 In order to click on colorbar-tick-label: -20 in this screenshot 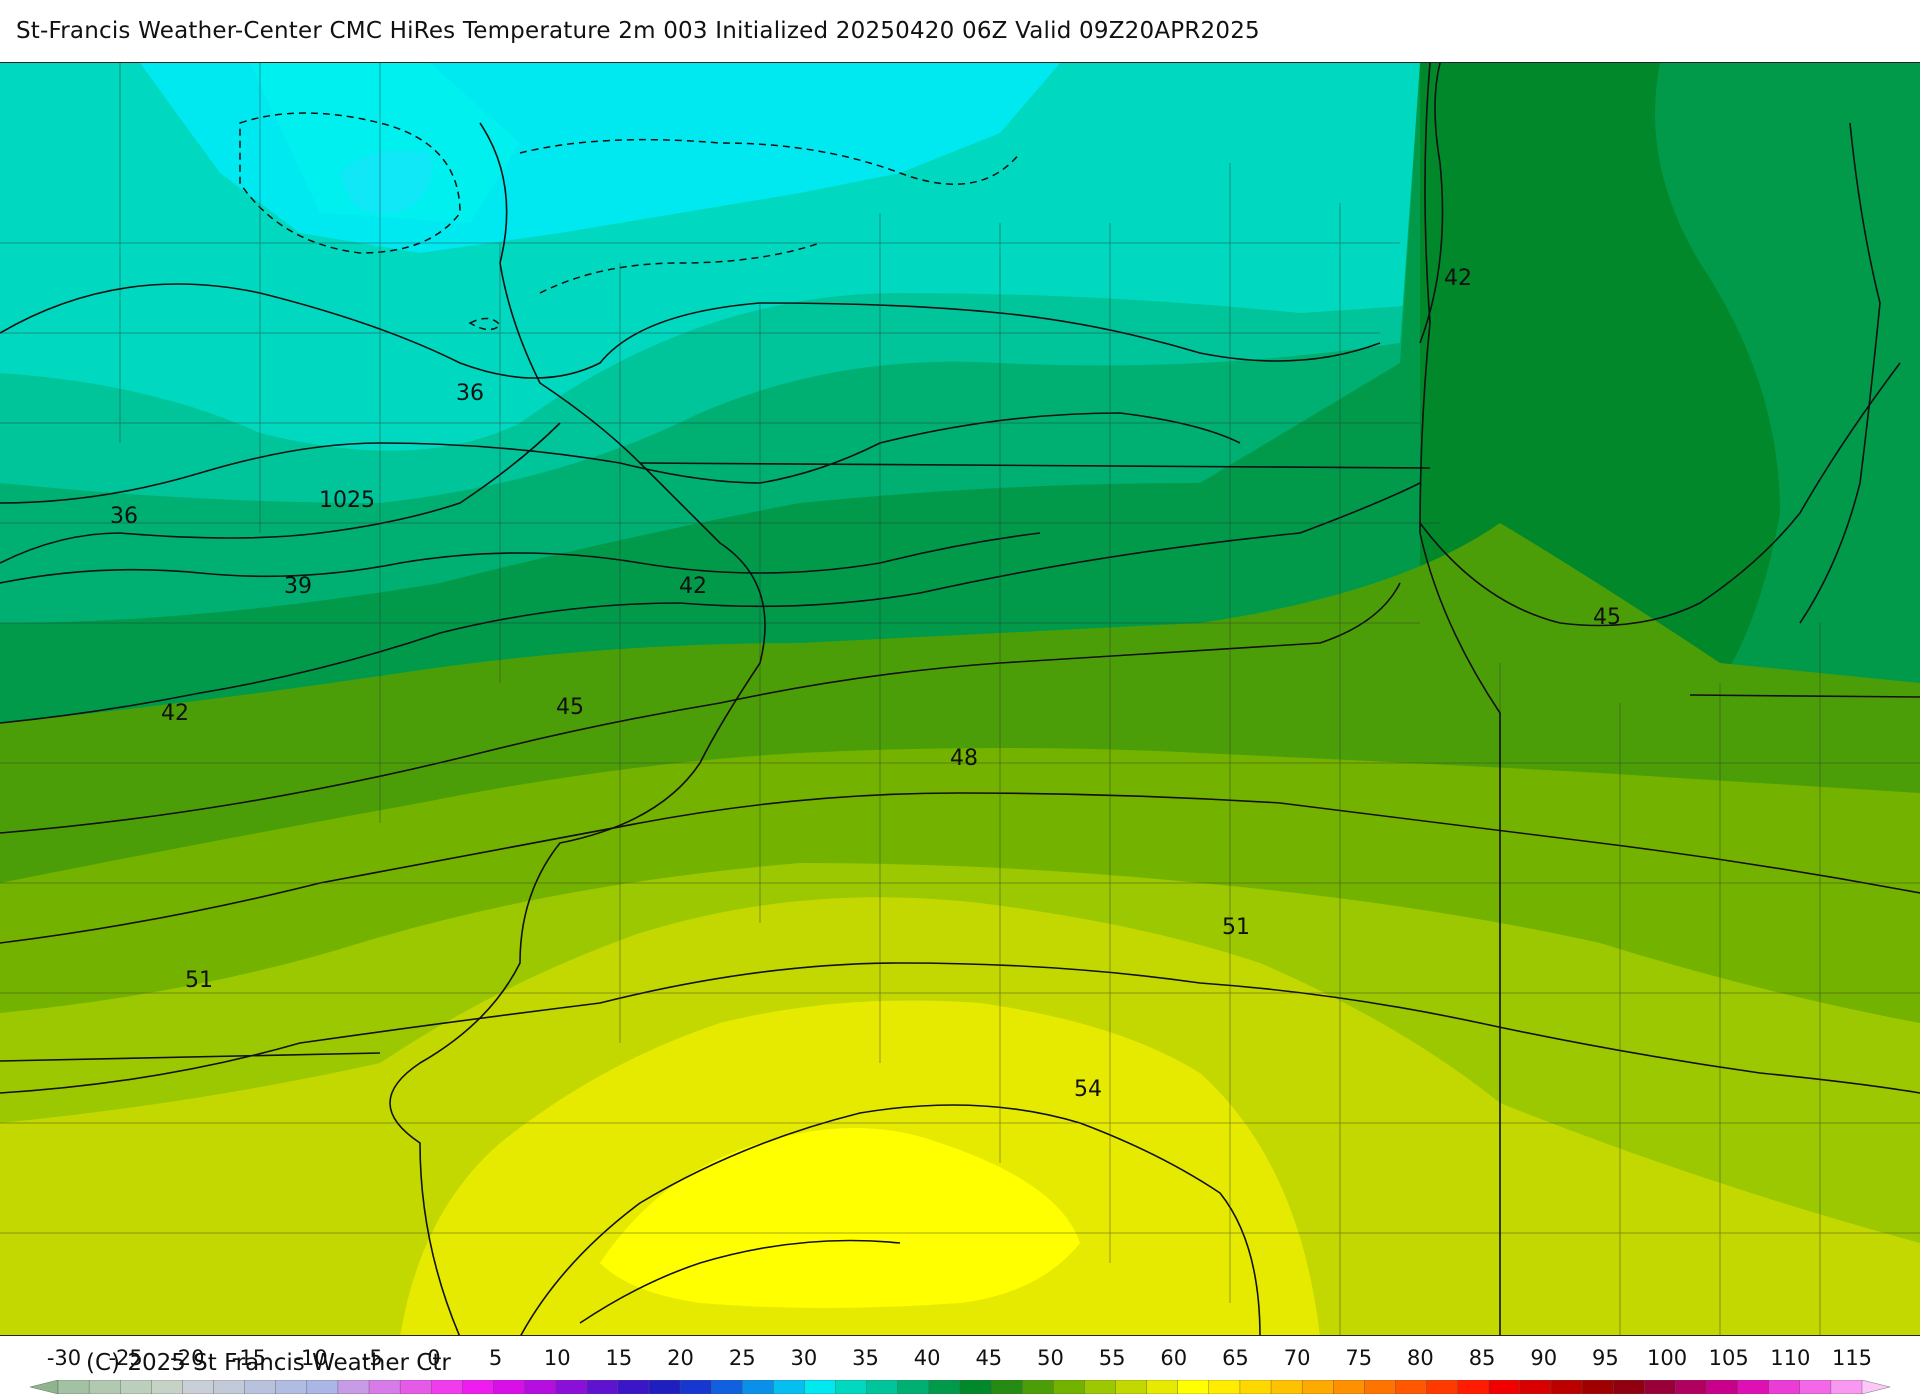, I will do `click(187, 1358)`.